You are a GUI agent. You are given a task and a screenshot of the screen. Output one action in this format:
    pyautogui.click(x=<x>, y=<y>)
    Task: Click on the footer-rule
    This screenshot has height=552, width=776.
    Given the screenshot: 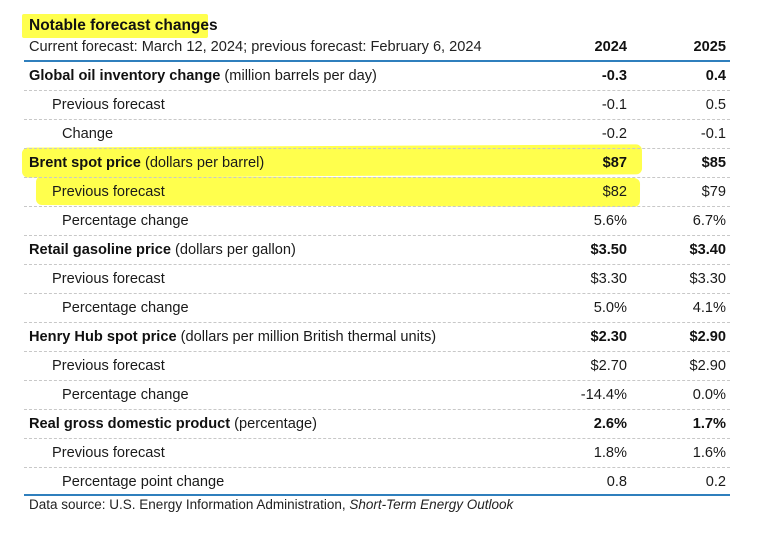 What is the action you would take?
    pyautogui.click(x=377, y=495)
    